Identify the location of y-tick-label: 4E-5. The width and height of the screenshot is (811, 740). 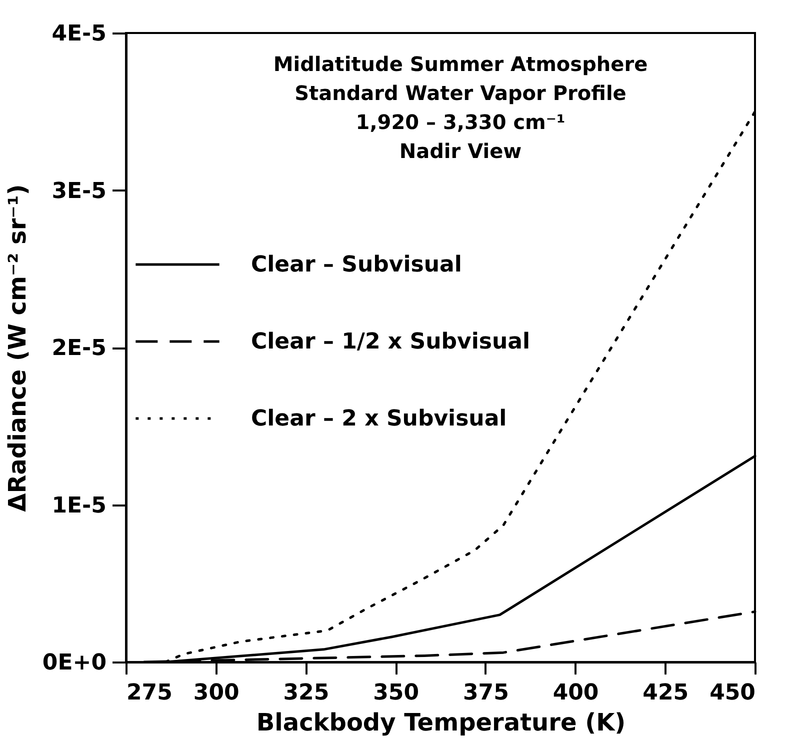
(79, 34).